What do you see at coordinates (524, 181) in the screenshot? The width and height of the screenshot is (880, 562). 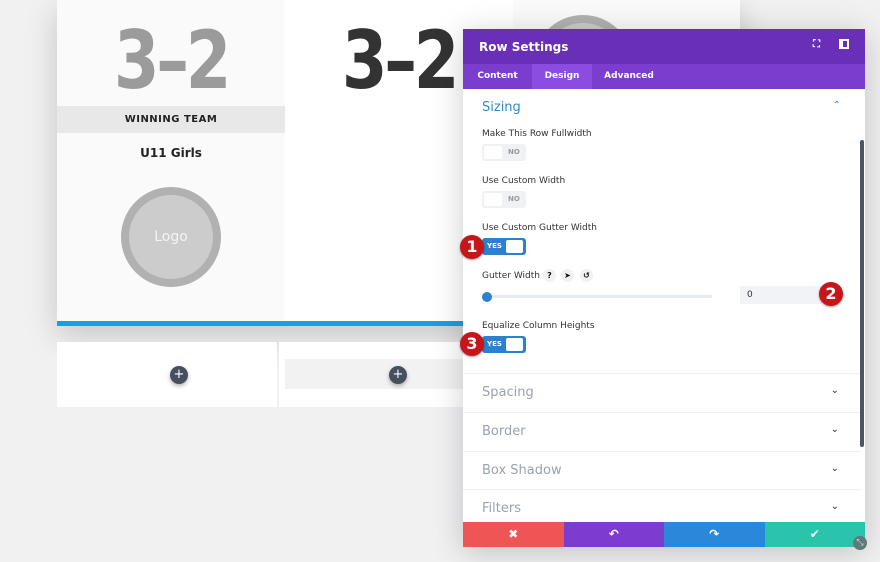 I see `custom-width-label: Use Custom Width` at bounding box center [524, 181].